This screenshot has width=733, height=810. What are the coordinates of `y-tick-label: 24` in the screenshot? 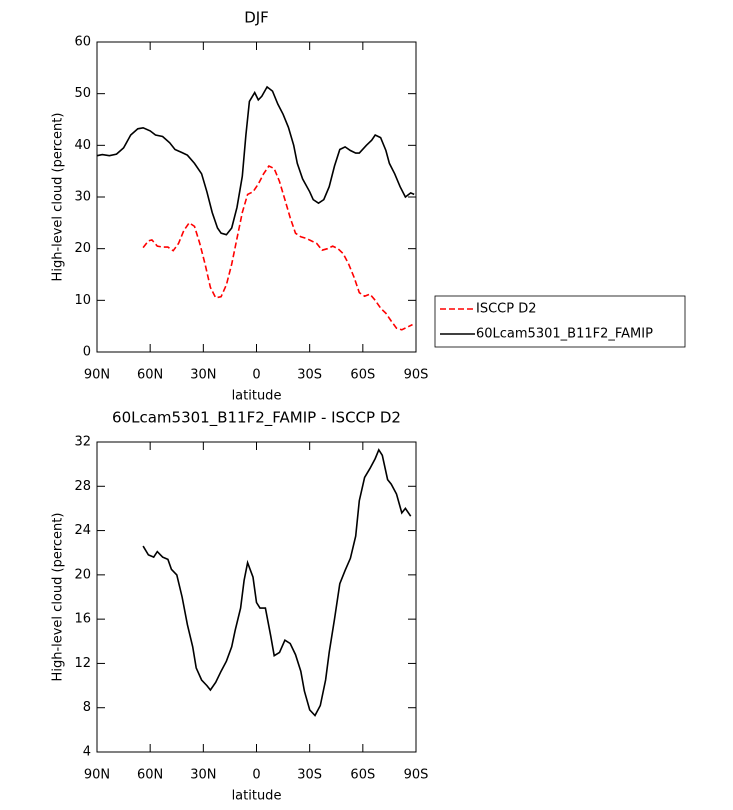 It's located at (82, 530).